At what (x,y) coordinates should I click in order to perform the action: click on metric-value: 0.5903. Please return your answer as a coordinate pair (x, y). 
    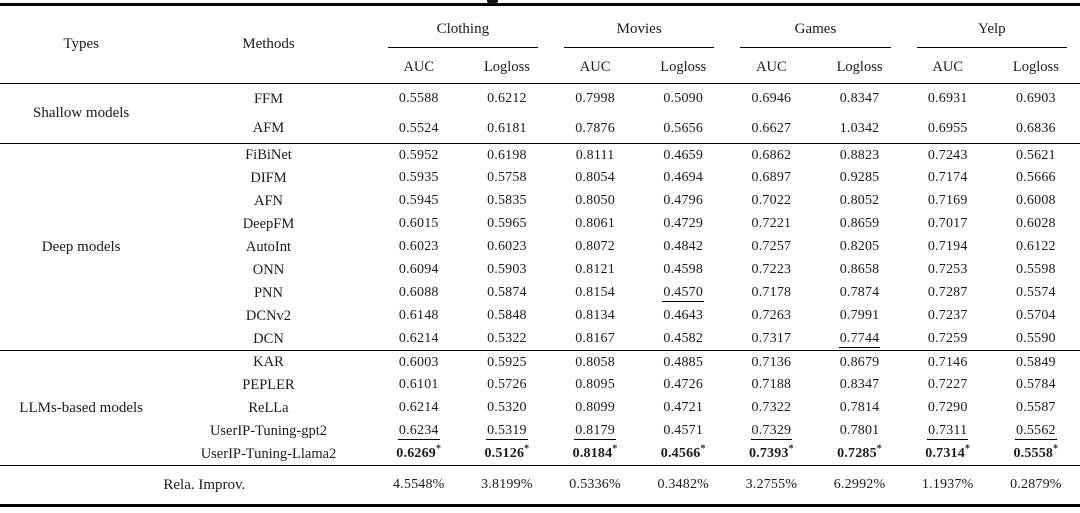
    Looking at the image, I should click on (507, 270).